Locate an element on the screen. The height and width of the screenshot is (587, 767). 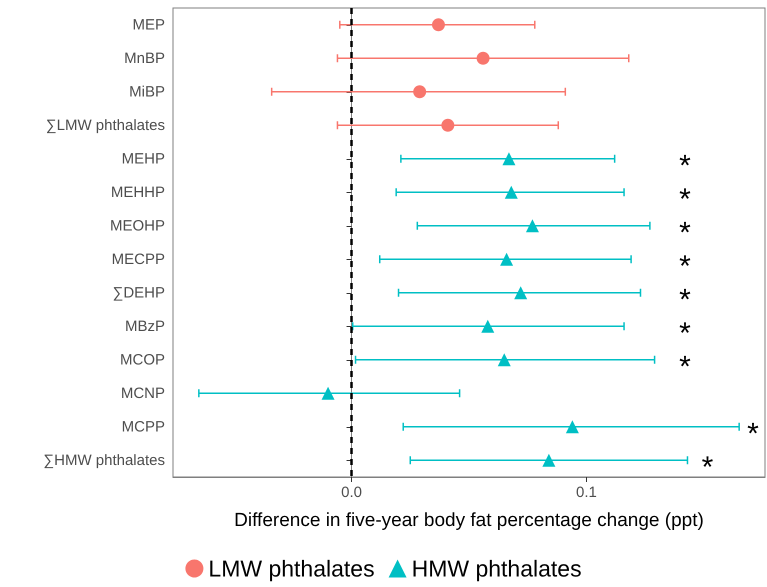
y-tick-label: MEP is located at coordinates (148, 25).